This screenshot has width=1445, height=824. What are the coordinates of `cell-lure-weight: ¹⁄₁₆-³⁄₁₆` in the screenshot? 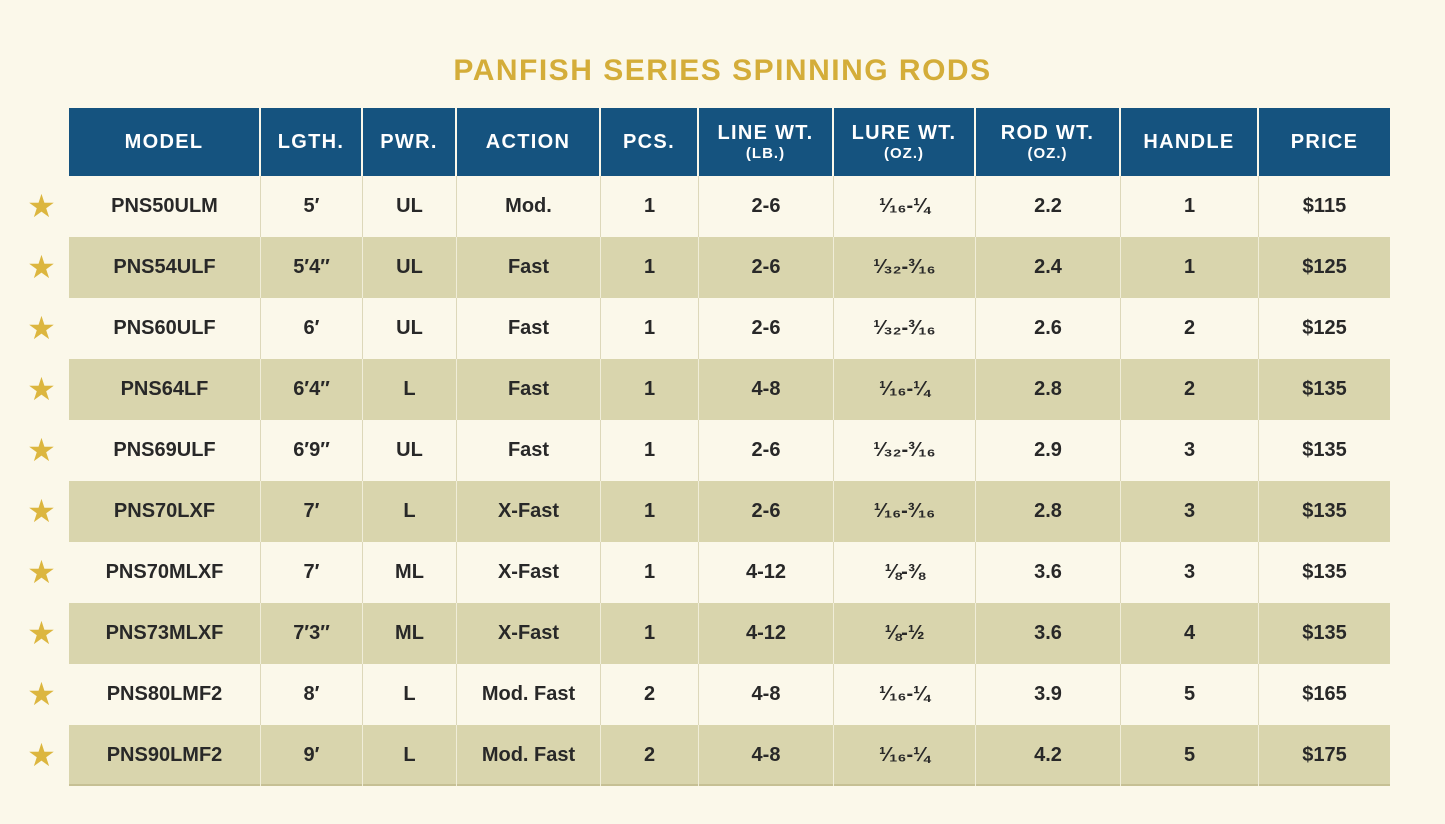 It's located at (905, 511).